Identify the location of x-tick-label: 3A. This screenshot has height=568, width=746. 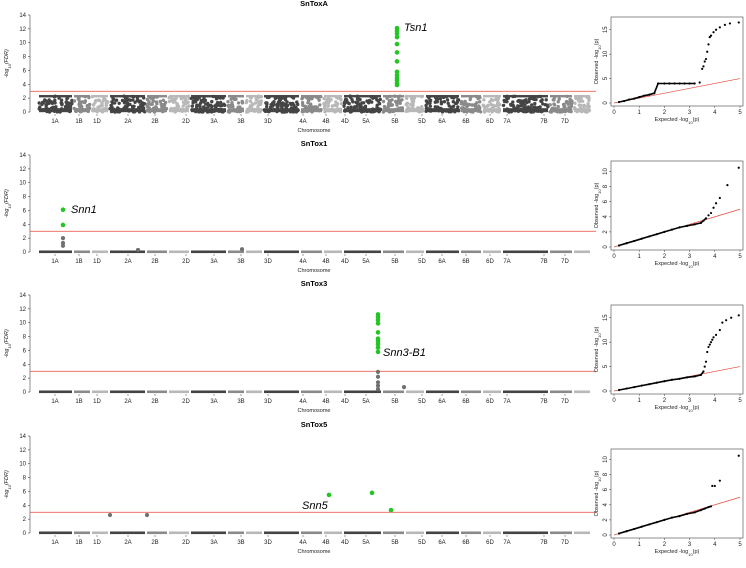
(213, 402).